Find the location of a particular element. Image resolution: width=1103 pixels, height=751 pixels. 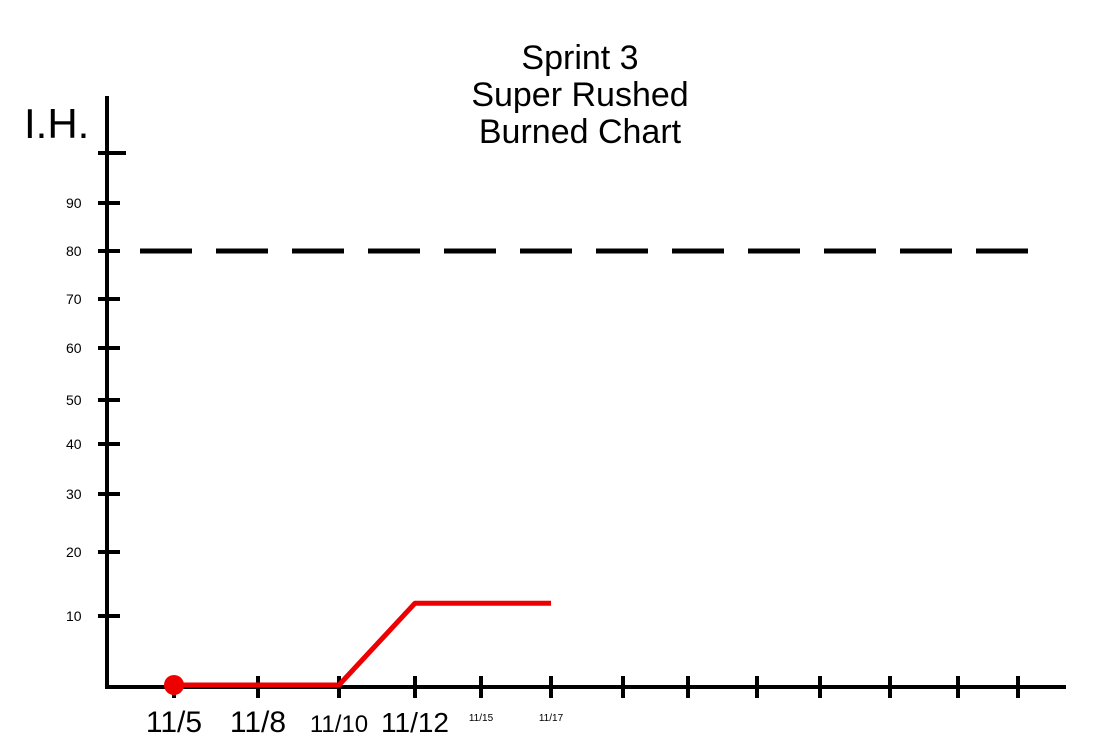

chart-title-line-1: Sprint 3 is located at coordinates (580, 58).